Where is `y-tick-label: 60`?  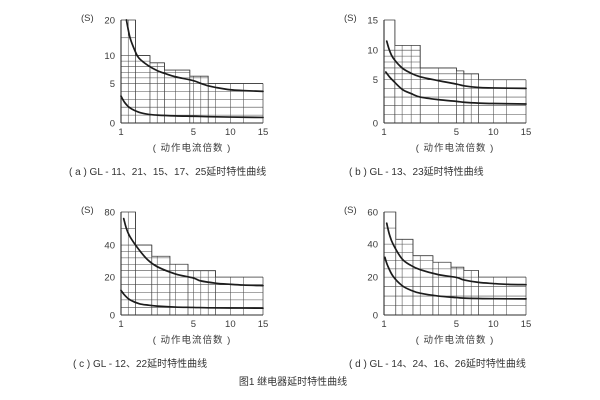 y-tick-label: 60 is located at coordinates (372, 213).